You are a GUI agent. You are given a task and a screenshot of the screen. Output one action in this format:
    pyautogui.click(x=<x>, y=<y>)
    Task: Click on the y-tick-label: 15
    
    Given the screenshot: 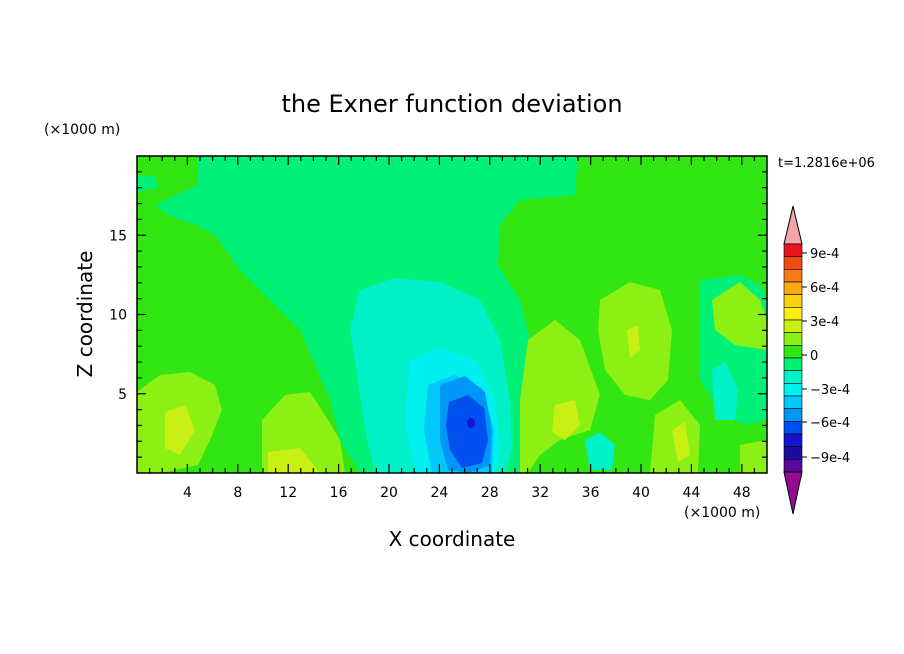 What is the action you would take?
    pyautogui.click(x=118, y=236)
    